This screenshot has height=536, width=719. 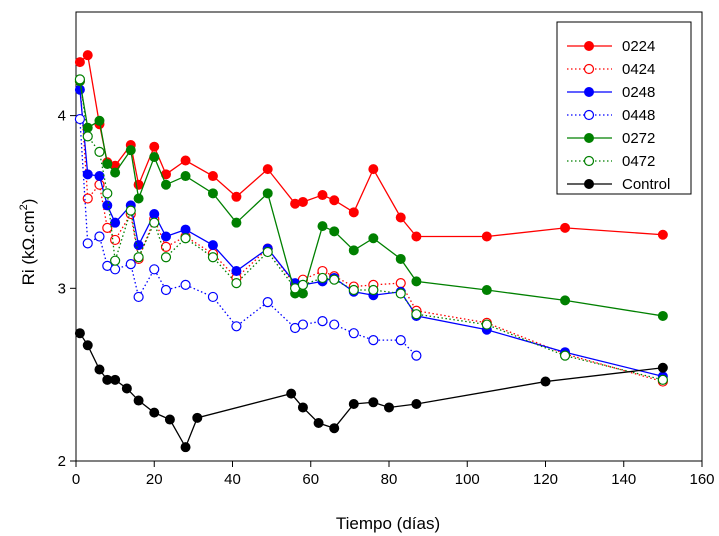 What do you see at coordinates (638, 138) in the screenshot?
I see `legend-label-0272: 0272` at bounding box center [638, 138].